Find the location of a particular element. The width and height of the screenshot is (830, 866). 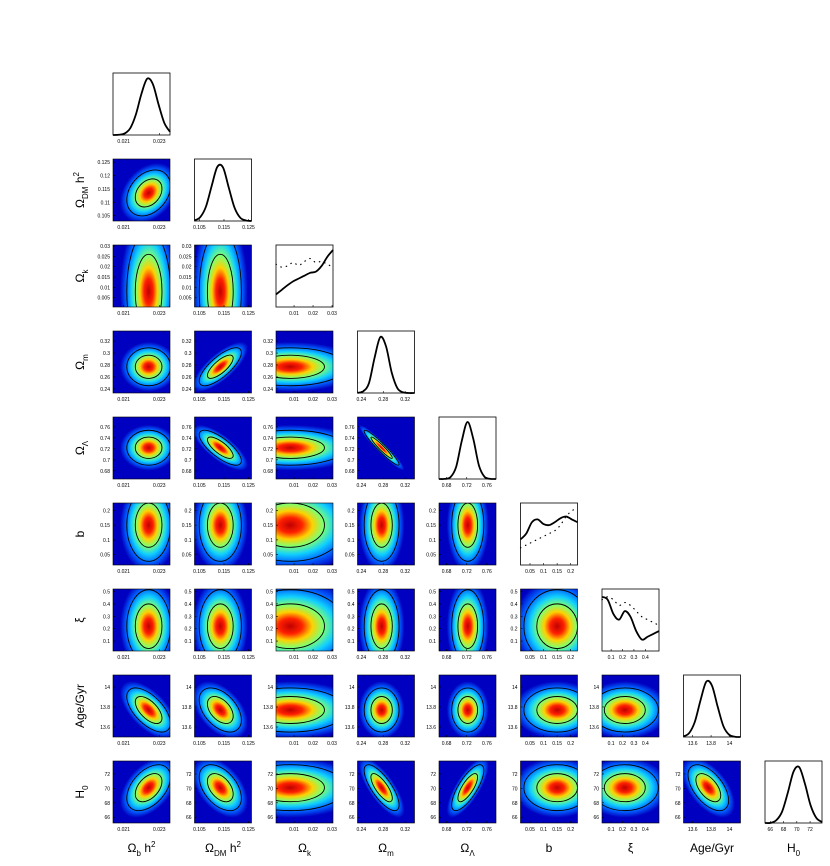

y-tick-label: 66 is located at coordinates (515, 818).